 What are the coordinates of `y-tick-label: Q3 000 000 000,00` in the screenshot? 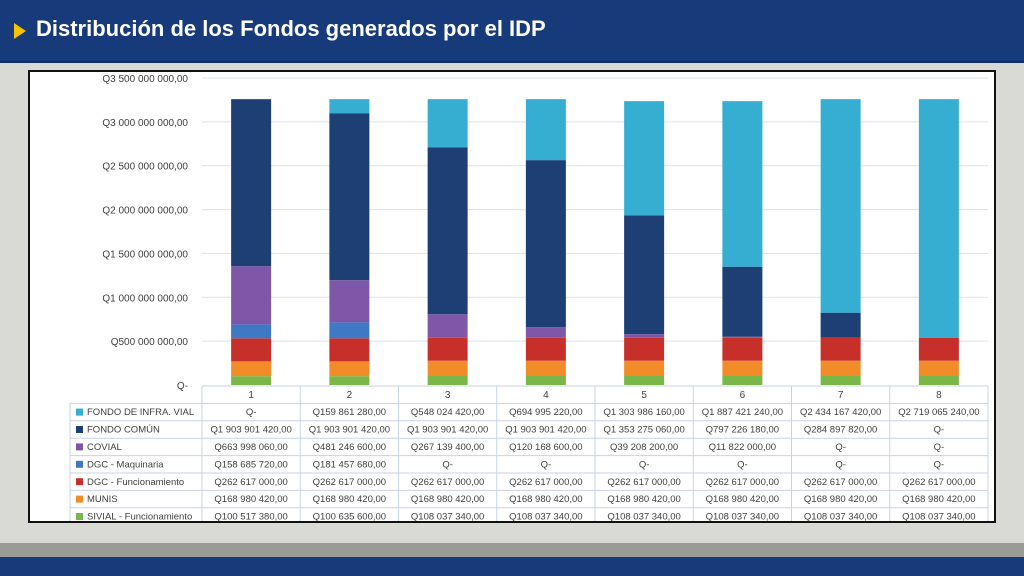 It's located at (145, 123).